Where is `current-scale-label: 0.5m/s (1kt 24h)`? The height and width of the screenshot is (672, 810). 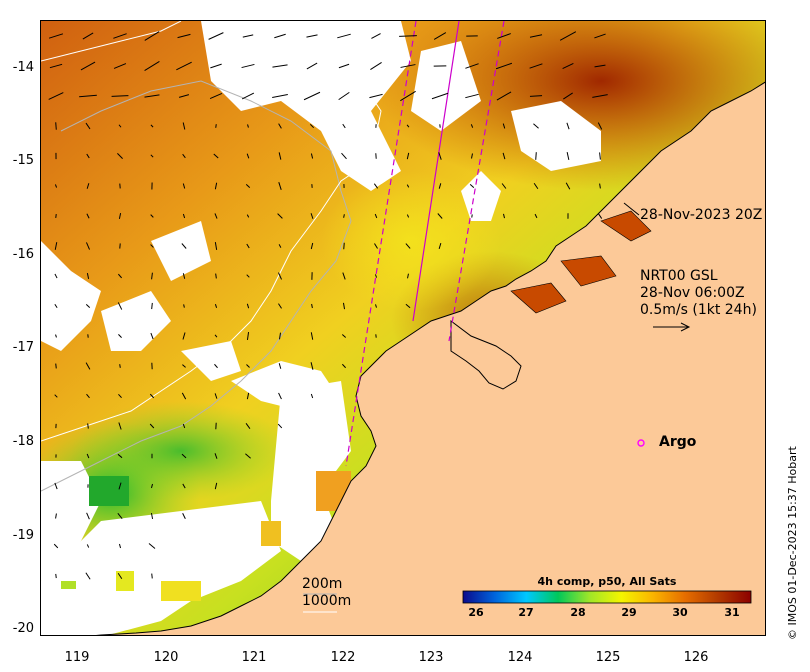 current-scale-label: 0.5m/s (1kt 24h) is located at coordinates (698, 310).